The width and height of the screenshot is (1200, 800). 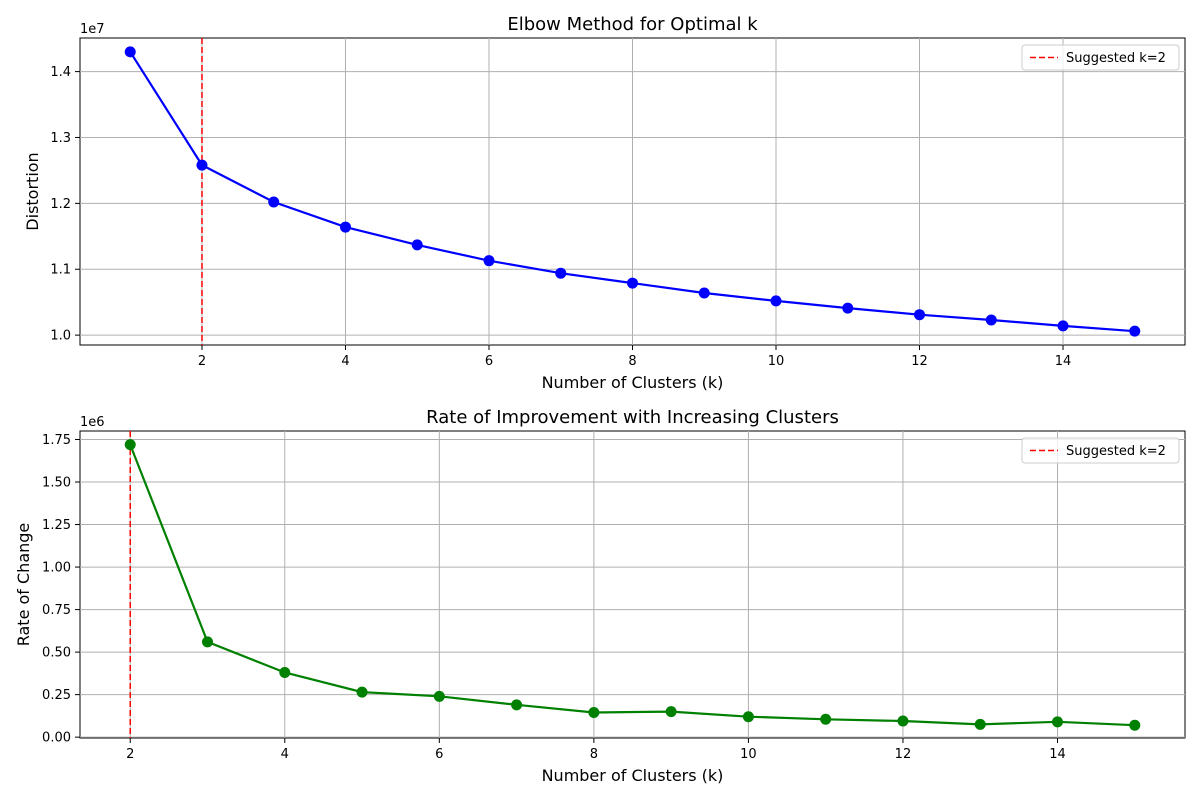 I want to click on y-tick-label: 1.2, so click(x=60, y=204).